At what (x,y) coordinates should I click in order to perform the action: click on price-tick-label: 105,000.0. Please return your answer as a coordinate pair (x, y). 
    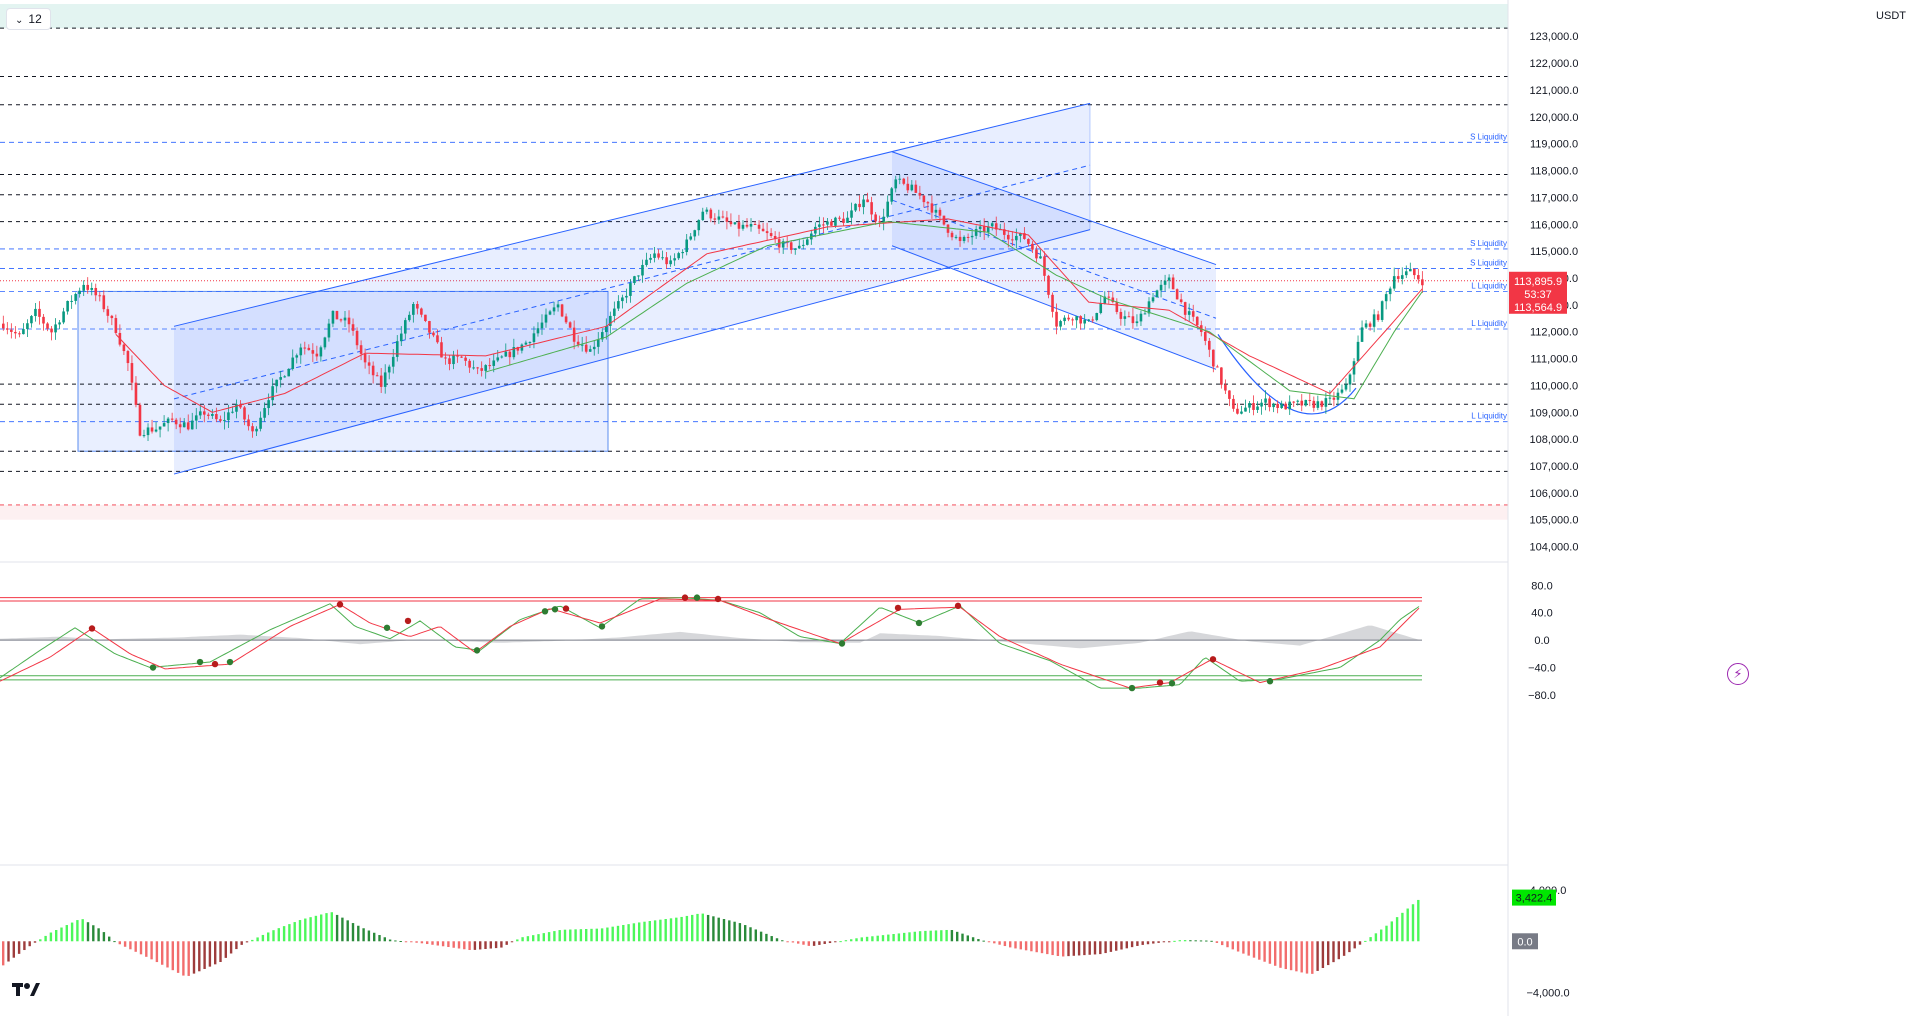
    Looking at the image, I should click on (1554, 521).